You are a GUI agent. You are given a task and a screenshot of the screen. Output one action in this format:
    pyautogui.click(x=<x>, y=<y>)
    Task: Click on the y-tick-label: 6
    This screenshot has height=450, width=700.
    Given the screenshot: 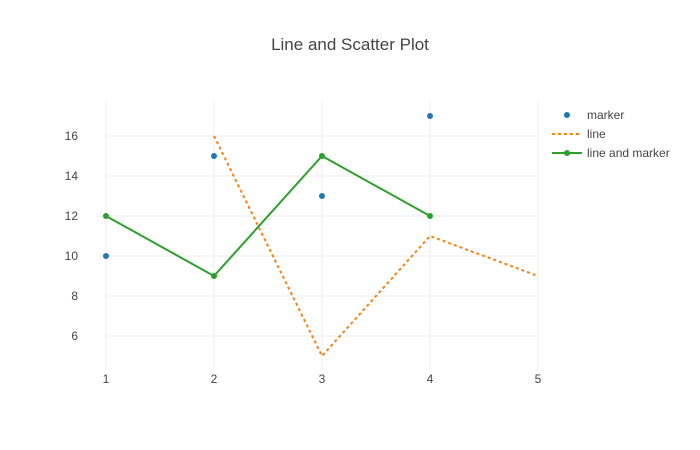 What is the action you would take?
    pyautogui.click(x=74, y=336)
    